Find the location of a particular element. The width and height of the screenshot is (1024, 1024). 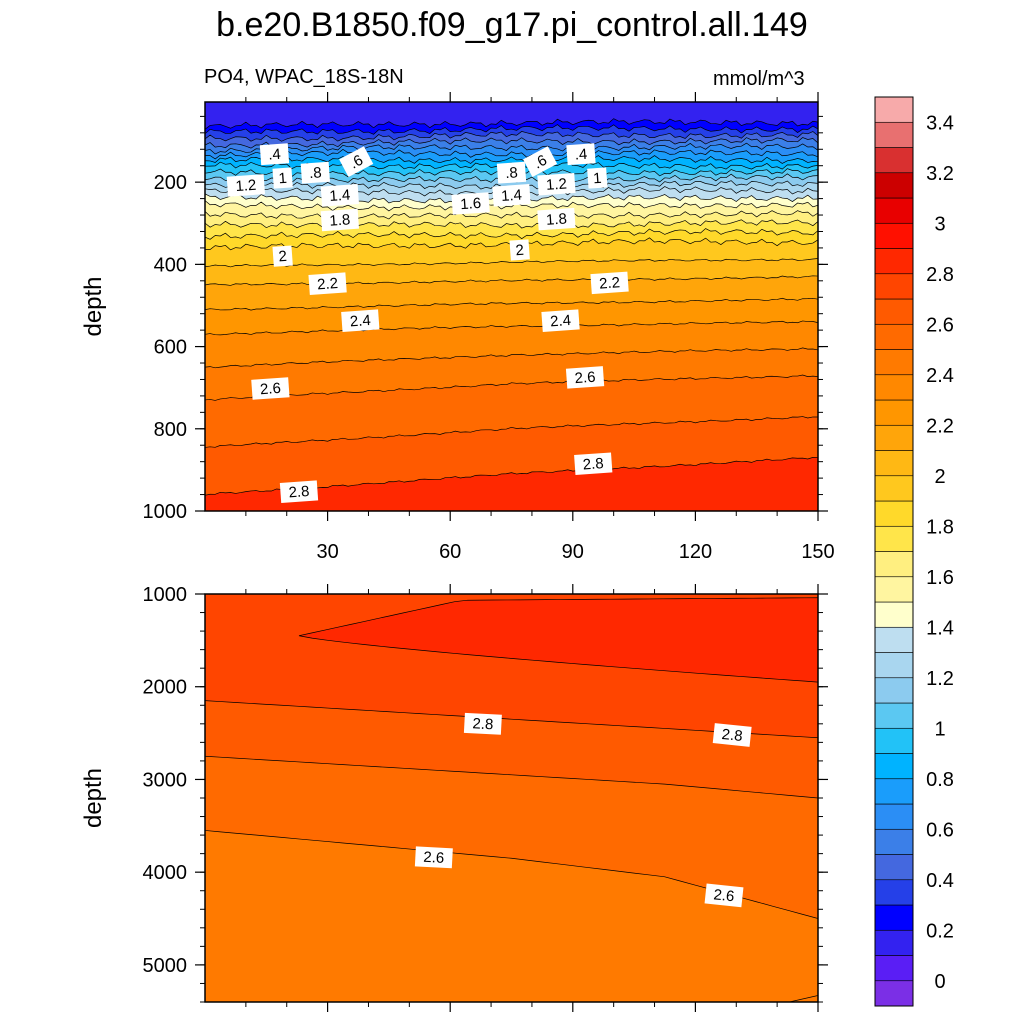

colorbar-label: 1.6 is located at coordinates (940, 578).